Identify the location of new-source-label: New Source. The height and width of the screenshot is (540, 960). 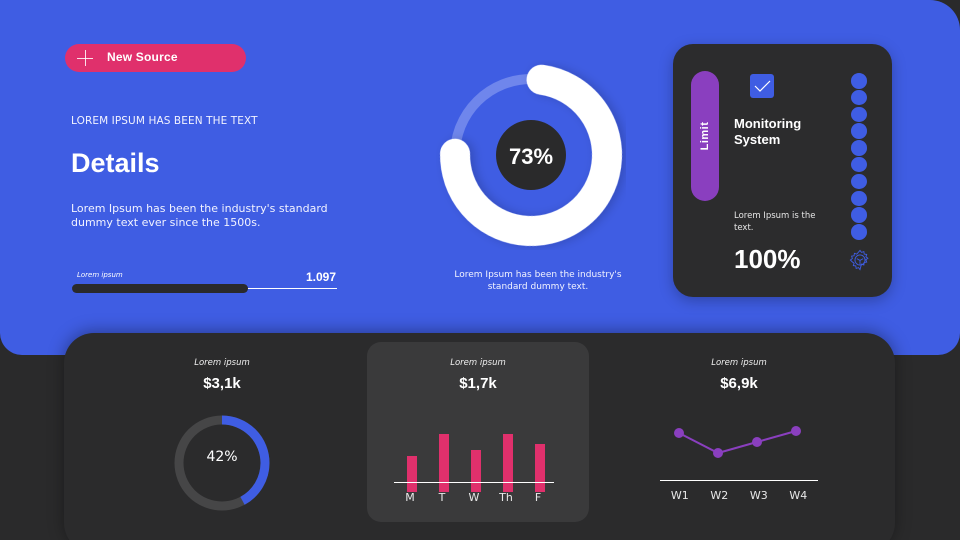
(142, 57).